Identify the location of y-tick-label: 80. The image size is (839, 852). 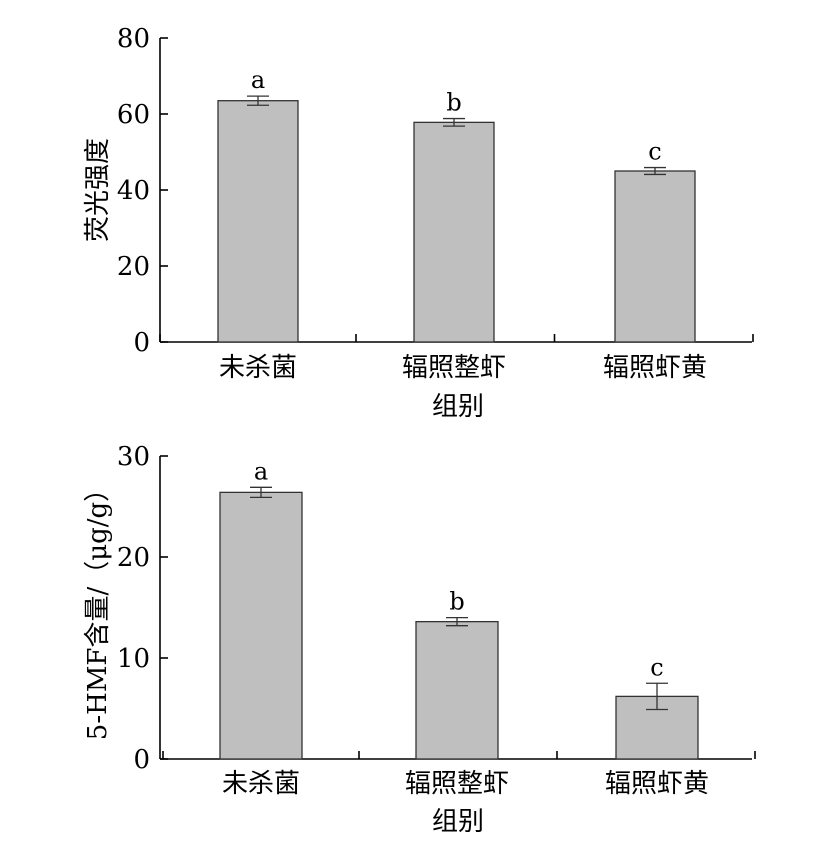
(133, 39).